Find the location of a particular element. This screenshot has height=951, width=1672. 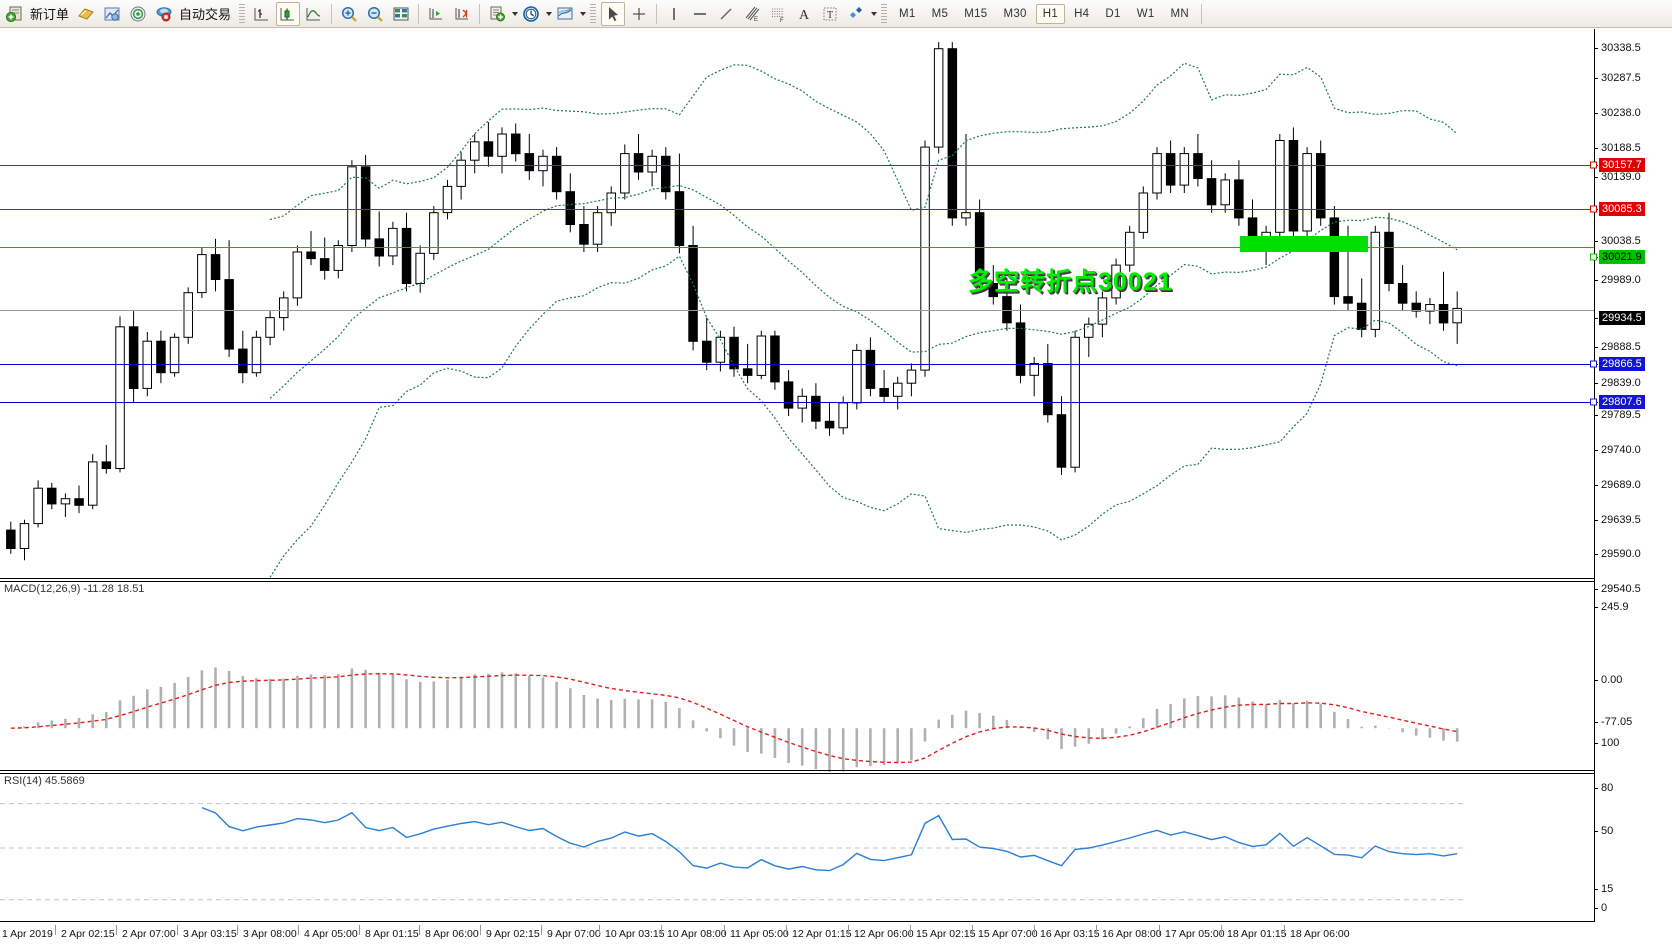

time-axis-label: 18 Apr 01:15 is located at coordinates (1257, 934).